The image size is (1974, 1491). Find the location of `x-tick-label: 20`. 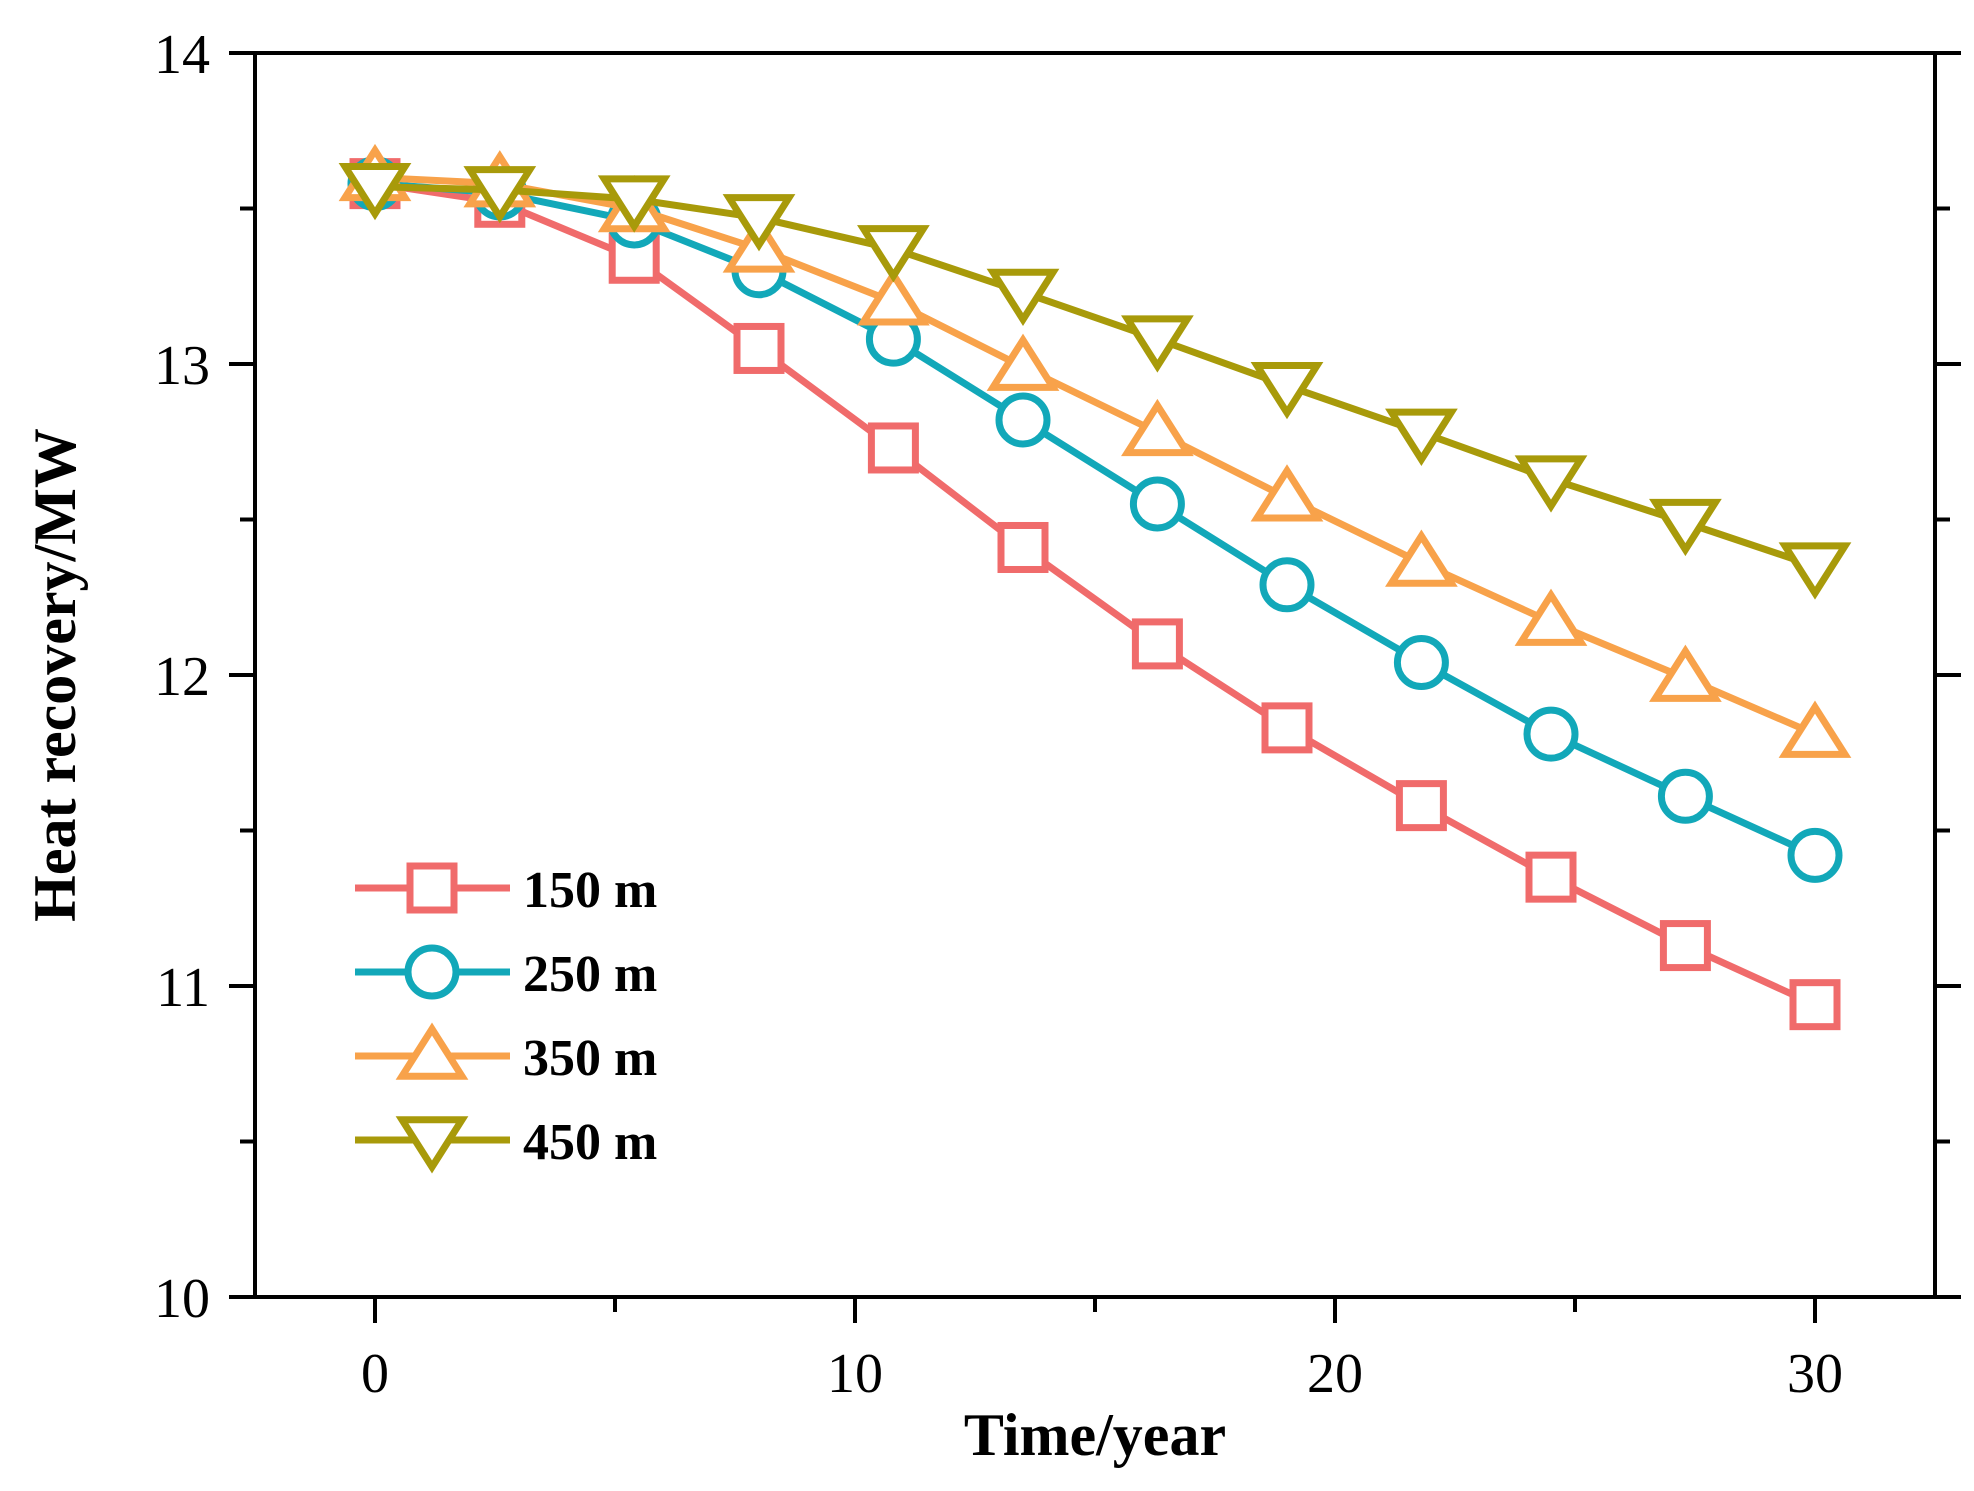

x-tick-label: 20 is located at coordinates (1335, 1374).